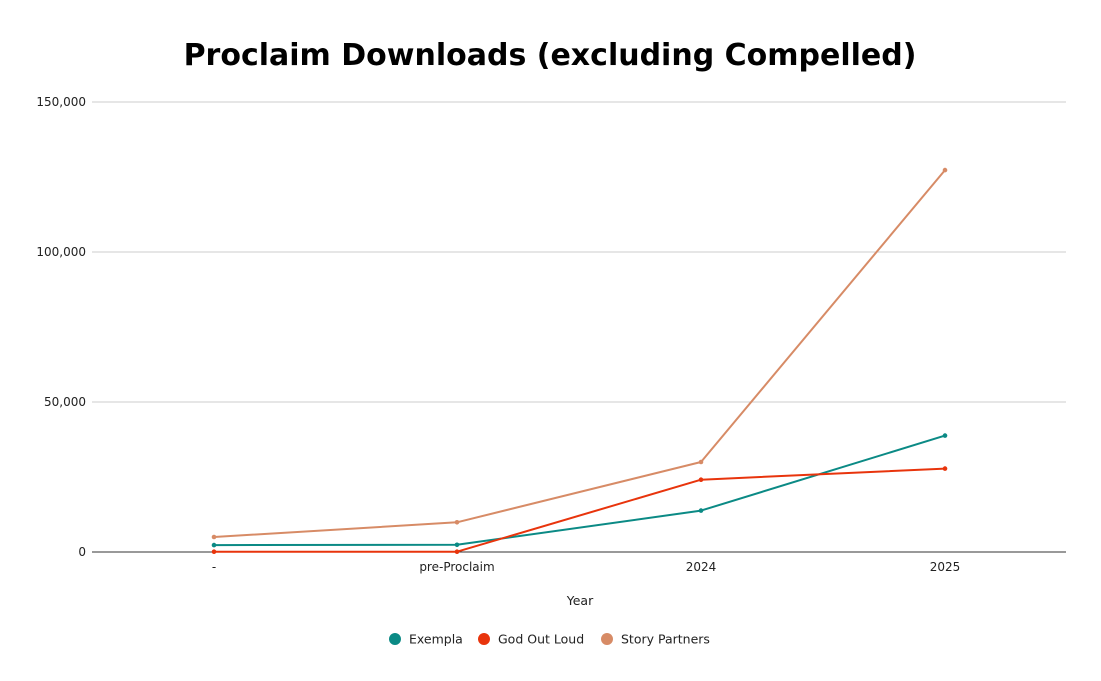 This screenshot has height=681, width=1101. I want to click on x-axis-title: Year, so click(580, 600).